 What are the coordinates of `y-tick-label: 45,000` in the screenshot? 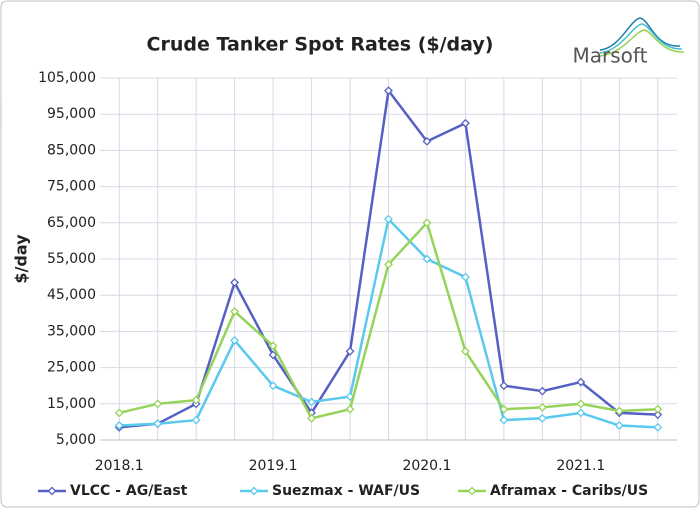 It's located at (71, 295).